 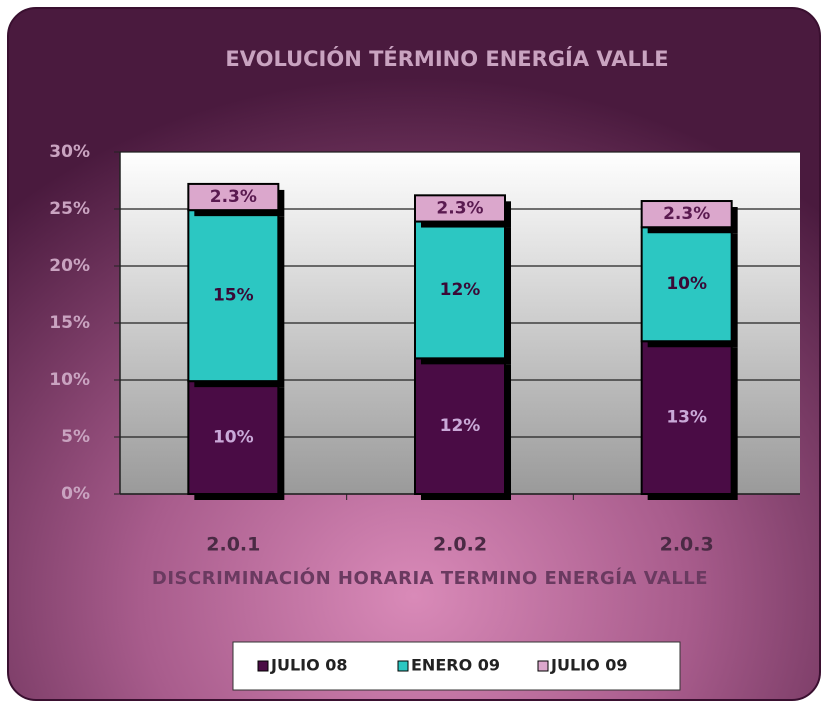 I want to click on legend-label: JULIO 09, so click(x=589, y=665).